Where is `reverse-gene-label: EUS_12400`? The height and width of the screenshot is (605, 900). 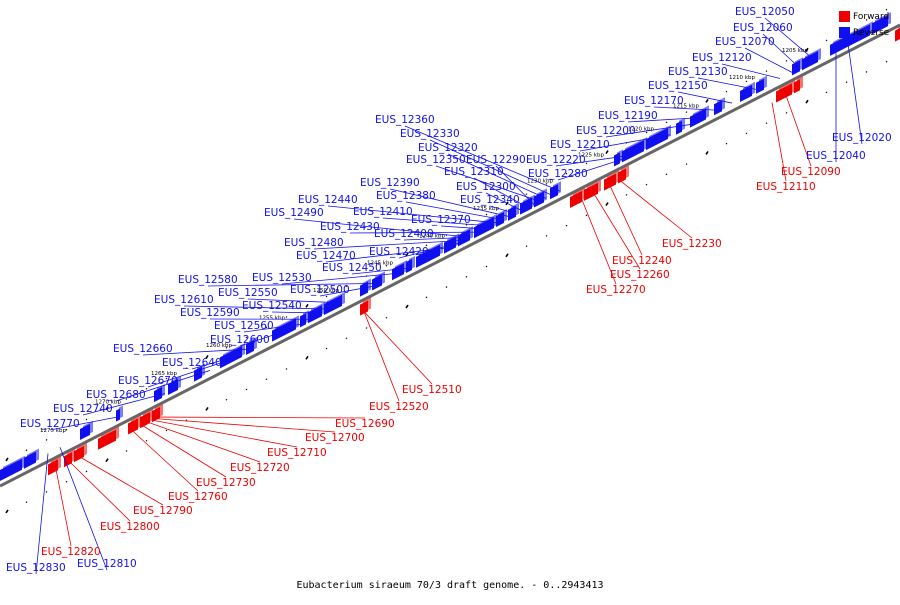 reverse-gene-label: EUS_12400 is located at coordinates (404, 234).